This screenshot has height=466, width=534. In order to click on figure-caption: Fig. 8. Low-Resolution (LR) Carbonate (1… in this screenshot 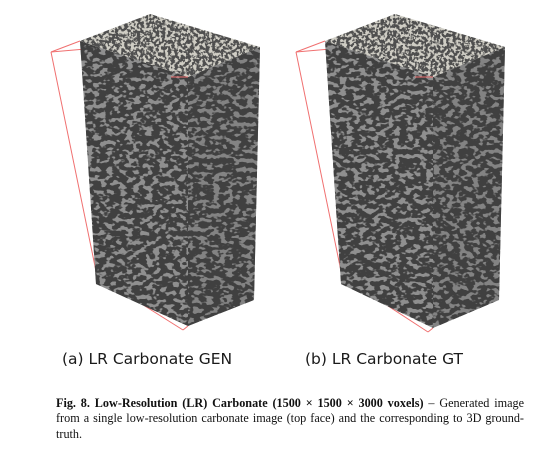, I will do `click(290, 419)`.